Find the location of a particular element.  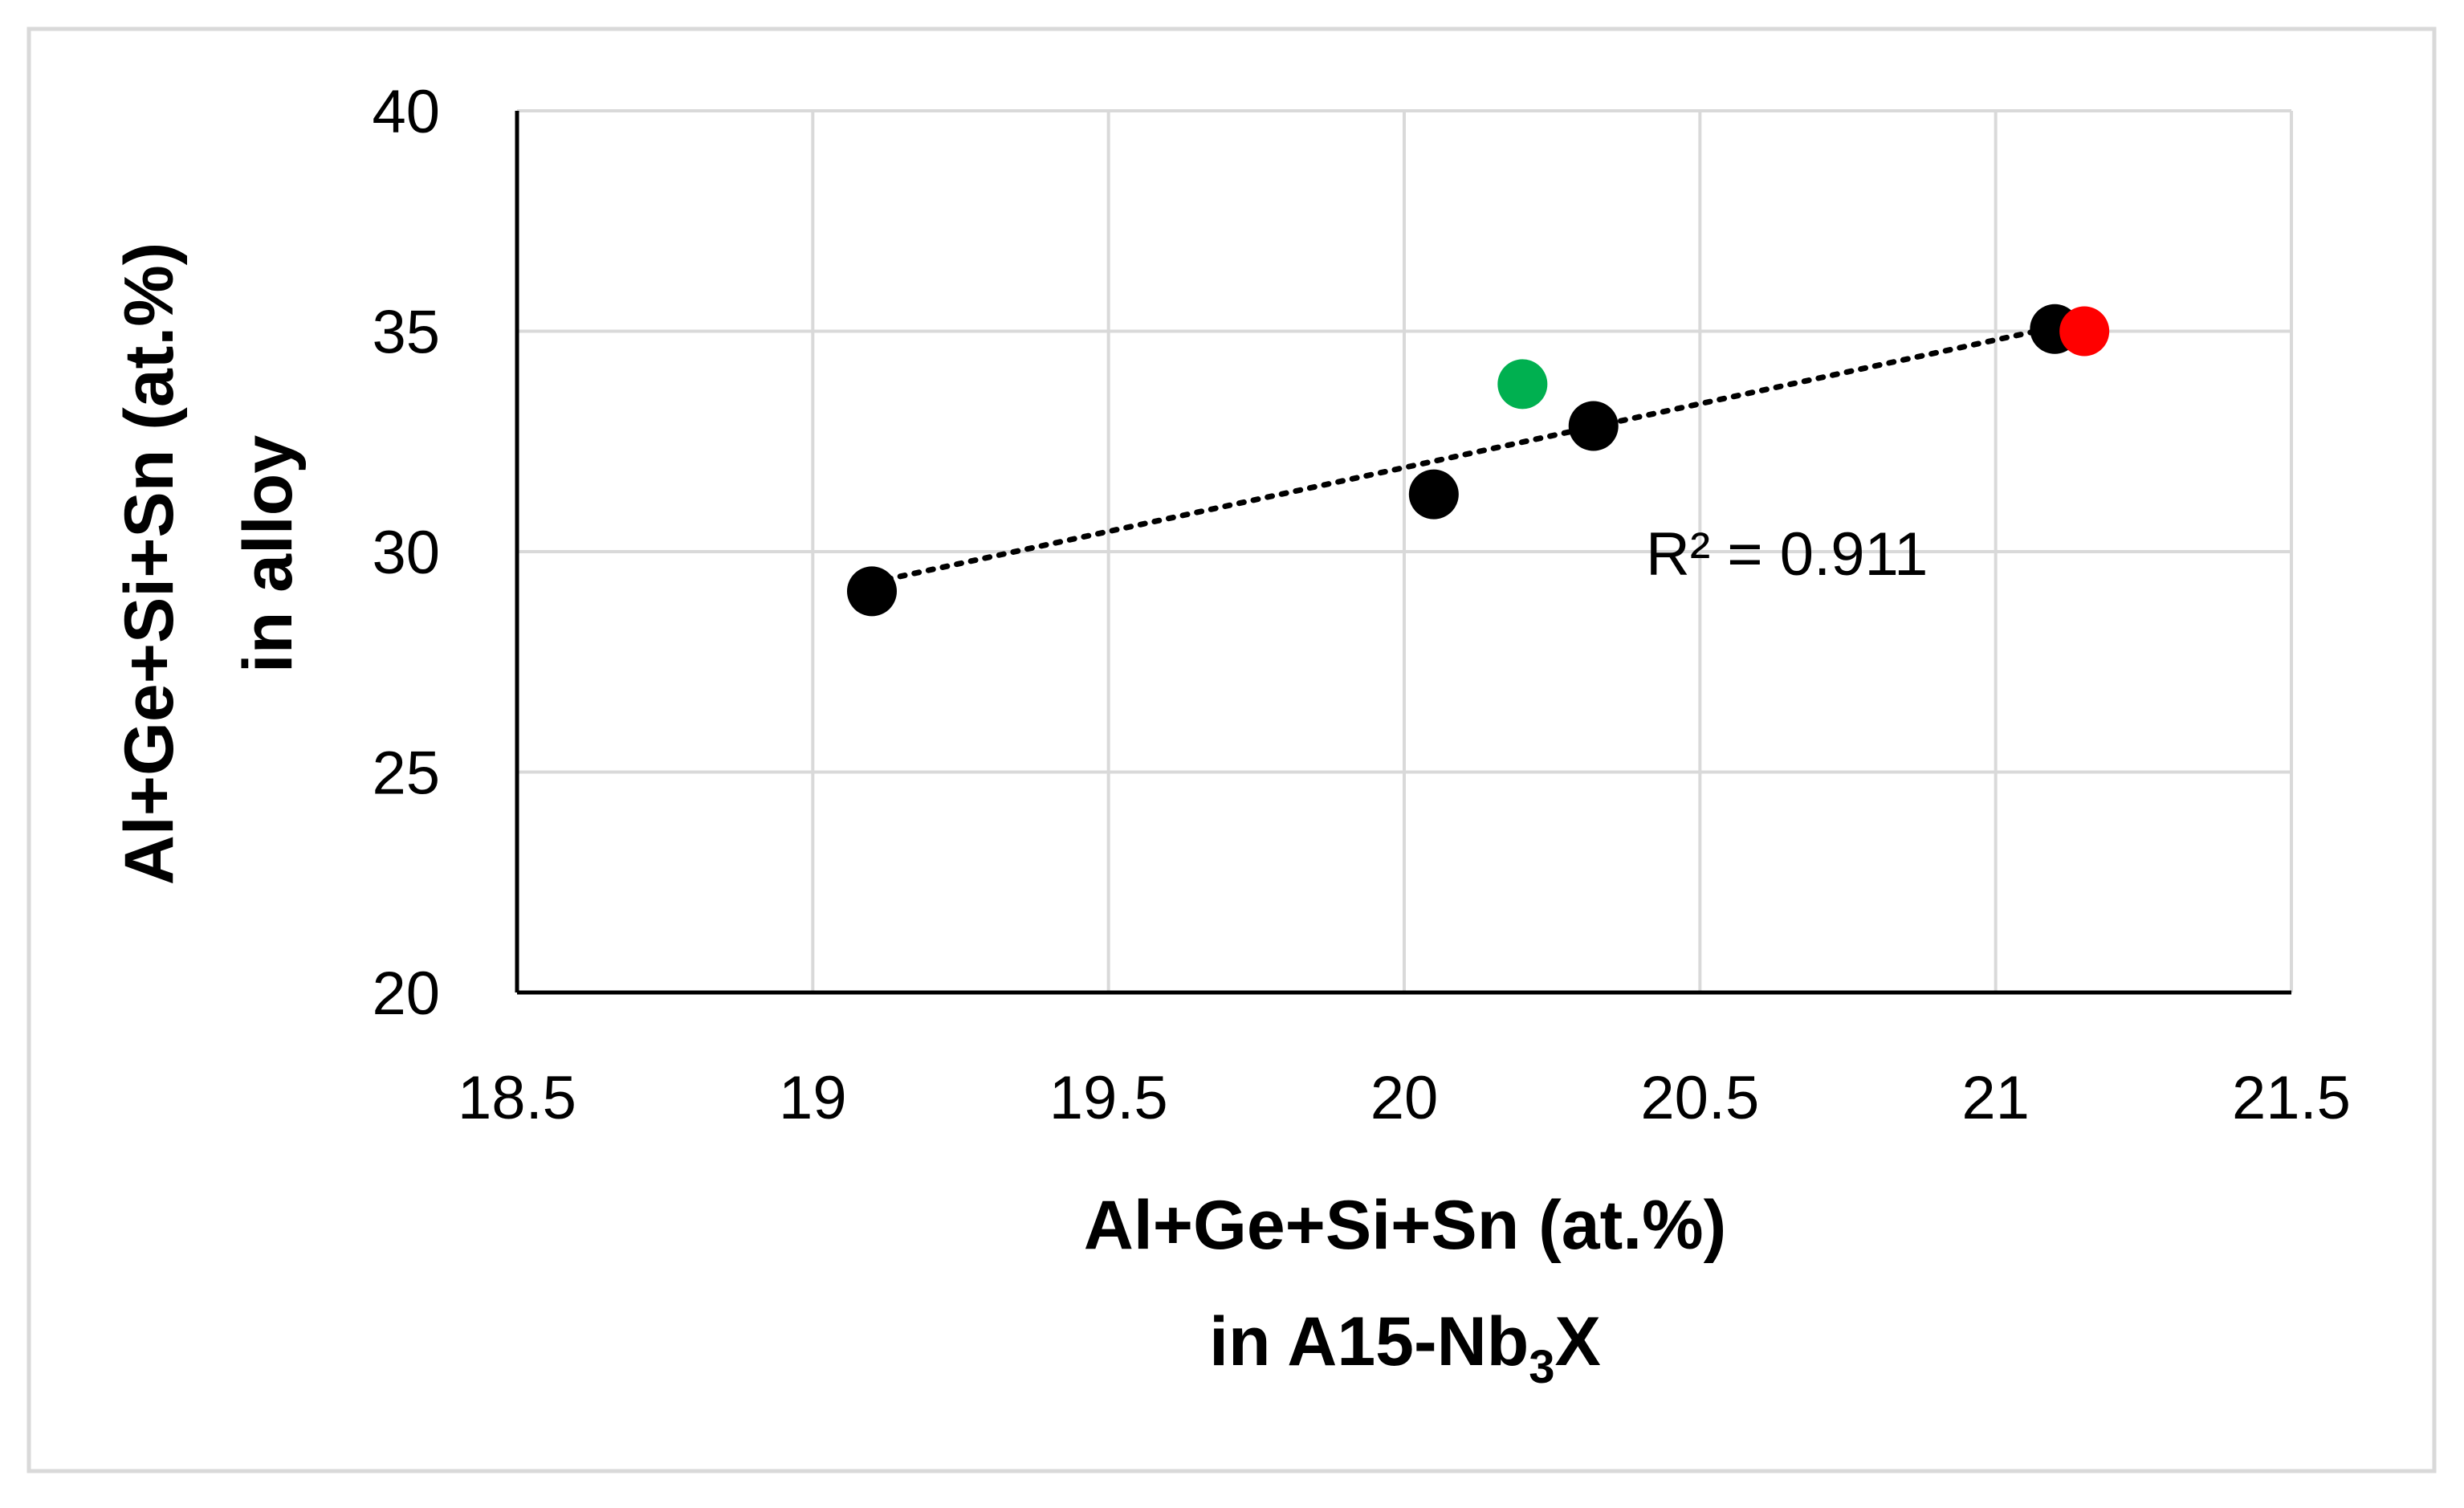

x-tick-label: 21.5 is located at coordinates (2291, 1098).